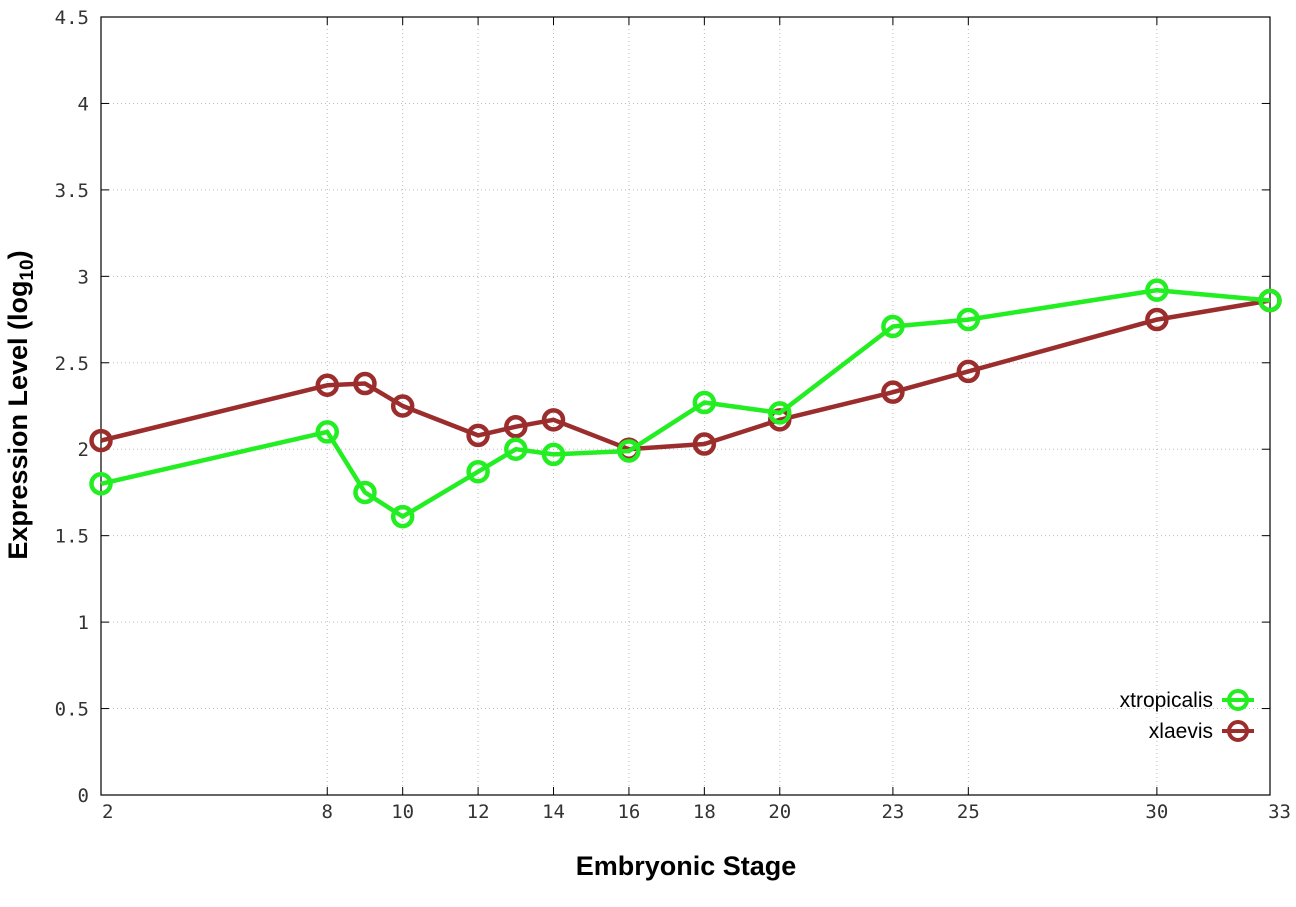 This screenshot has width=1296, height=907. Describe the element at coordinates (1238, 700) in the screenshot. I see `legend-marker-xtropicalis` at that location.